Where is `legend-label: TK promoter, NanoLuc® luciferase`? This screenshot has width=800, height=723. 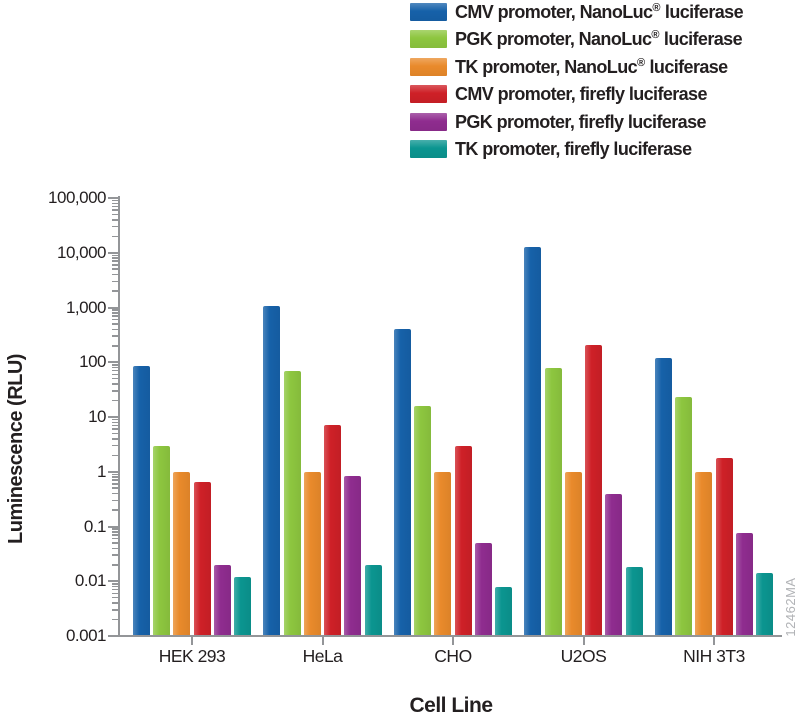
legend-label: TK promoter, NanoLuc® luciferase is located at coordinates (591, 66).